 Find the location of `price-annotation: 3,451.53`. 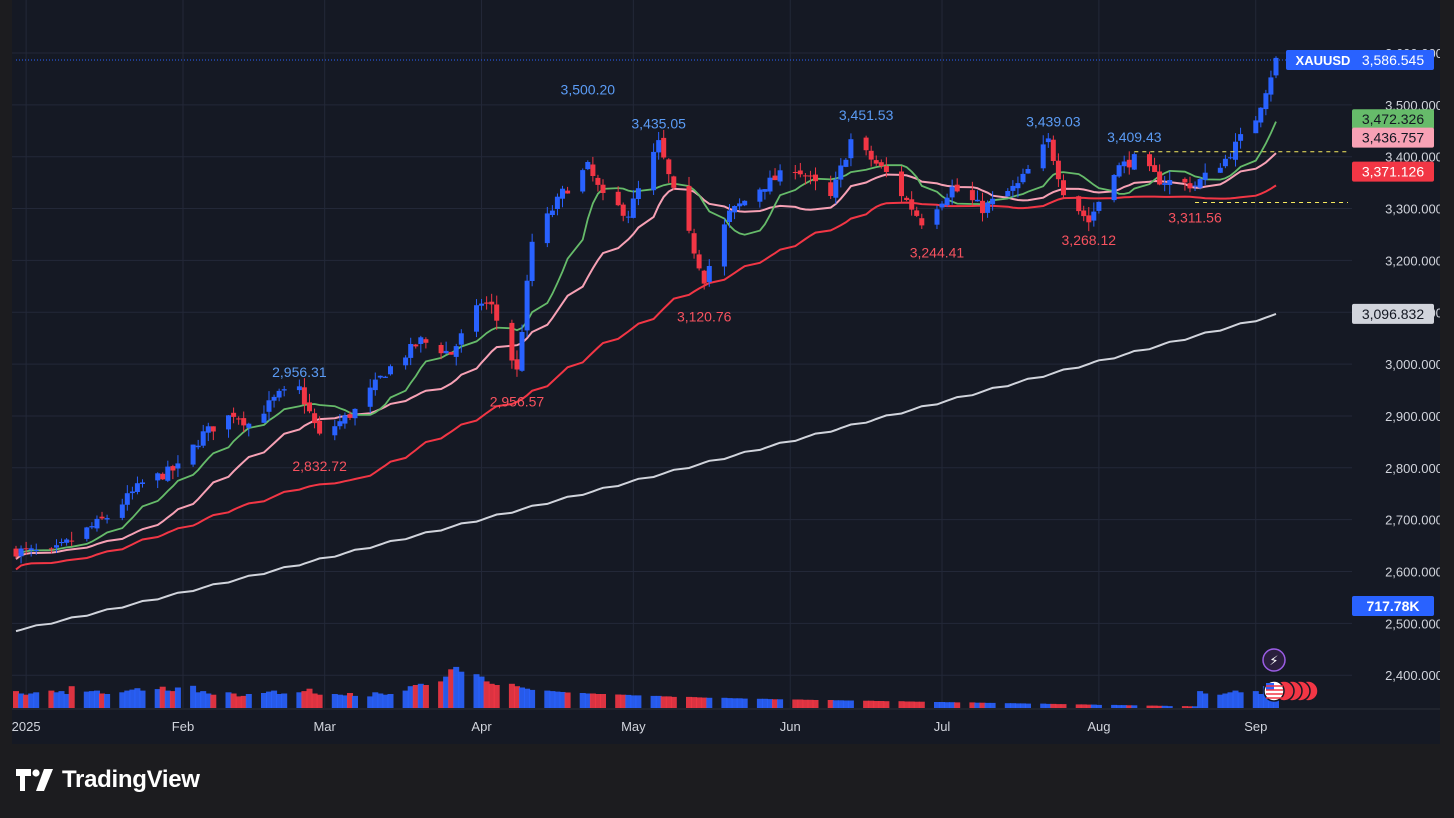

price-annotation: 3,451.53 is located at coordinates (866, 115).